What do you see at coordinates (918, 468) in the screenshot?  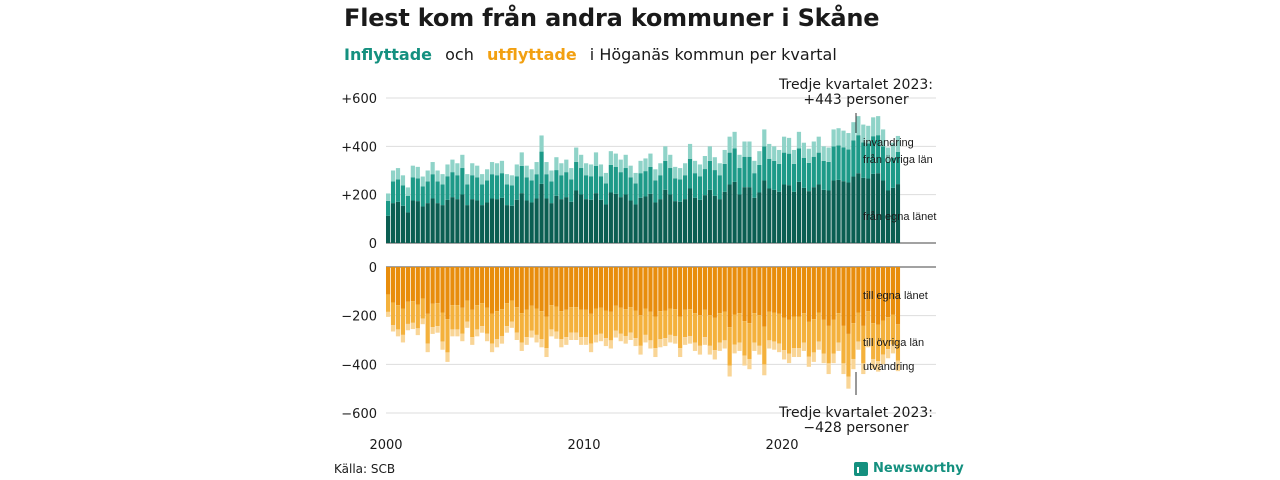 I see `brand-name: Newsworthy` at bounding box center [918, 468].